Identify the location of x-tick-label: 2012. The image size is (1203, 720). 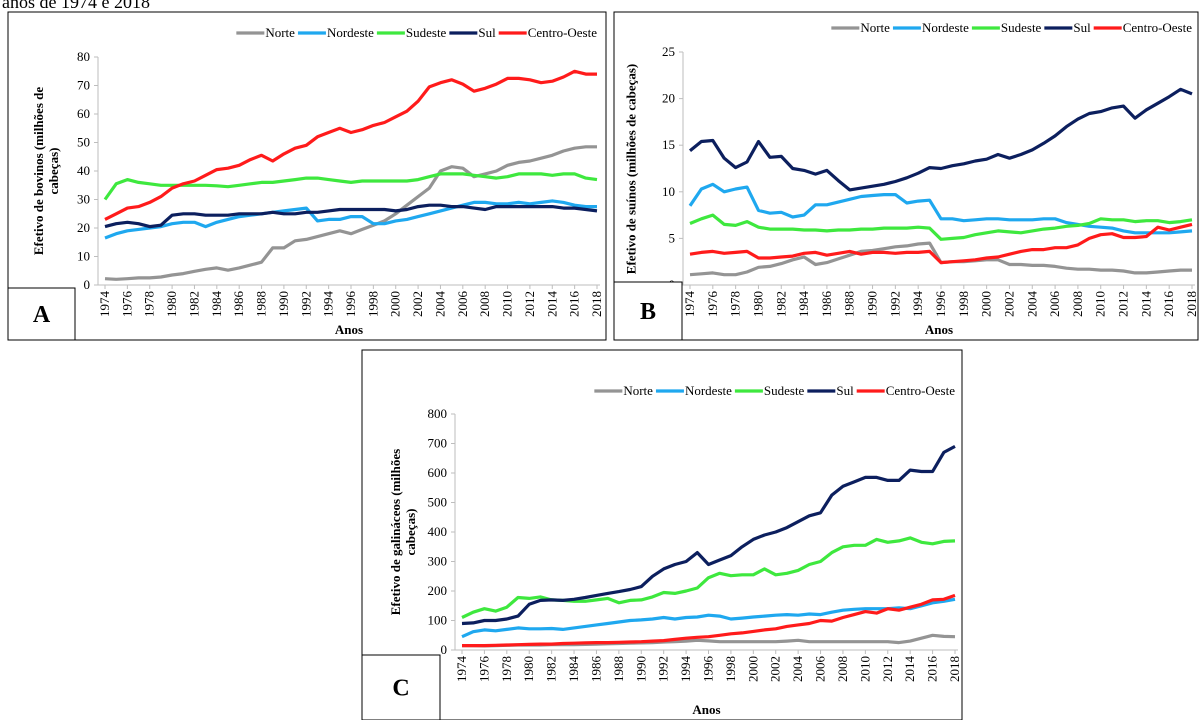
(529, 304).